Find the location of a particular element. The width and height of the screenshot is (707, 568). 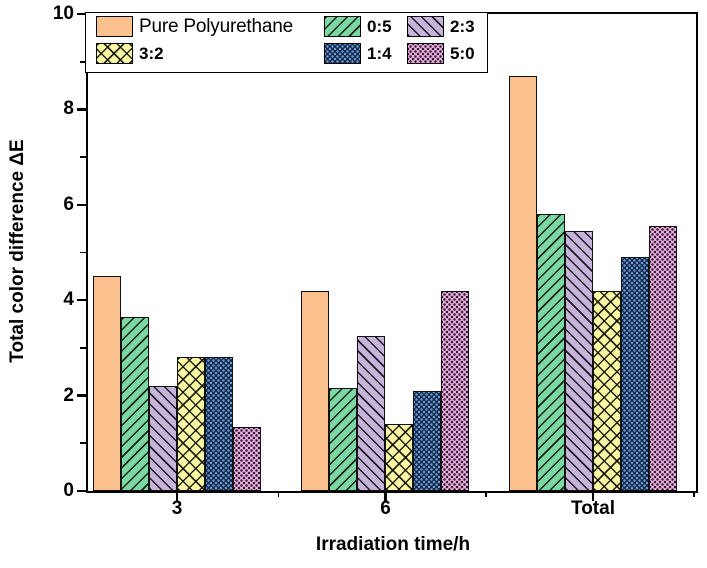

legend-item-5-0: 5:0 is located at coordinates (446, 53).